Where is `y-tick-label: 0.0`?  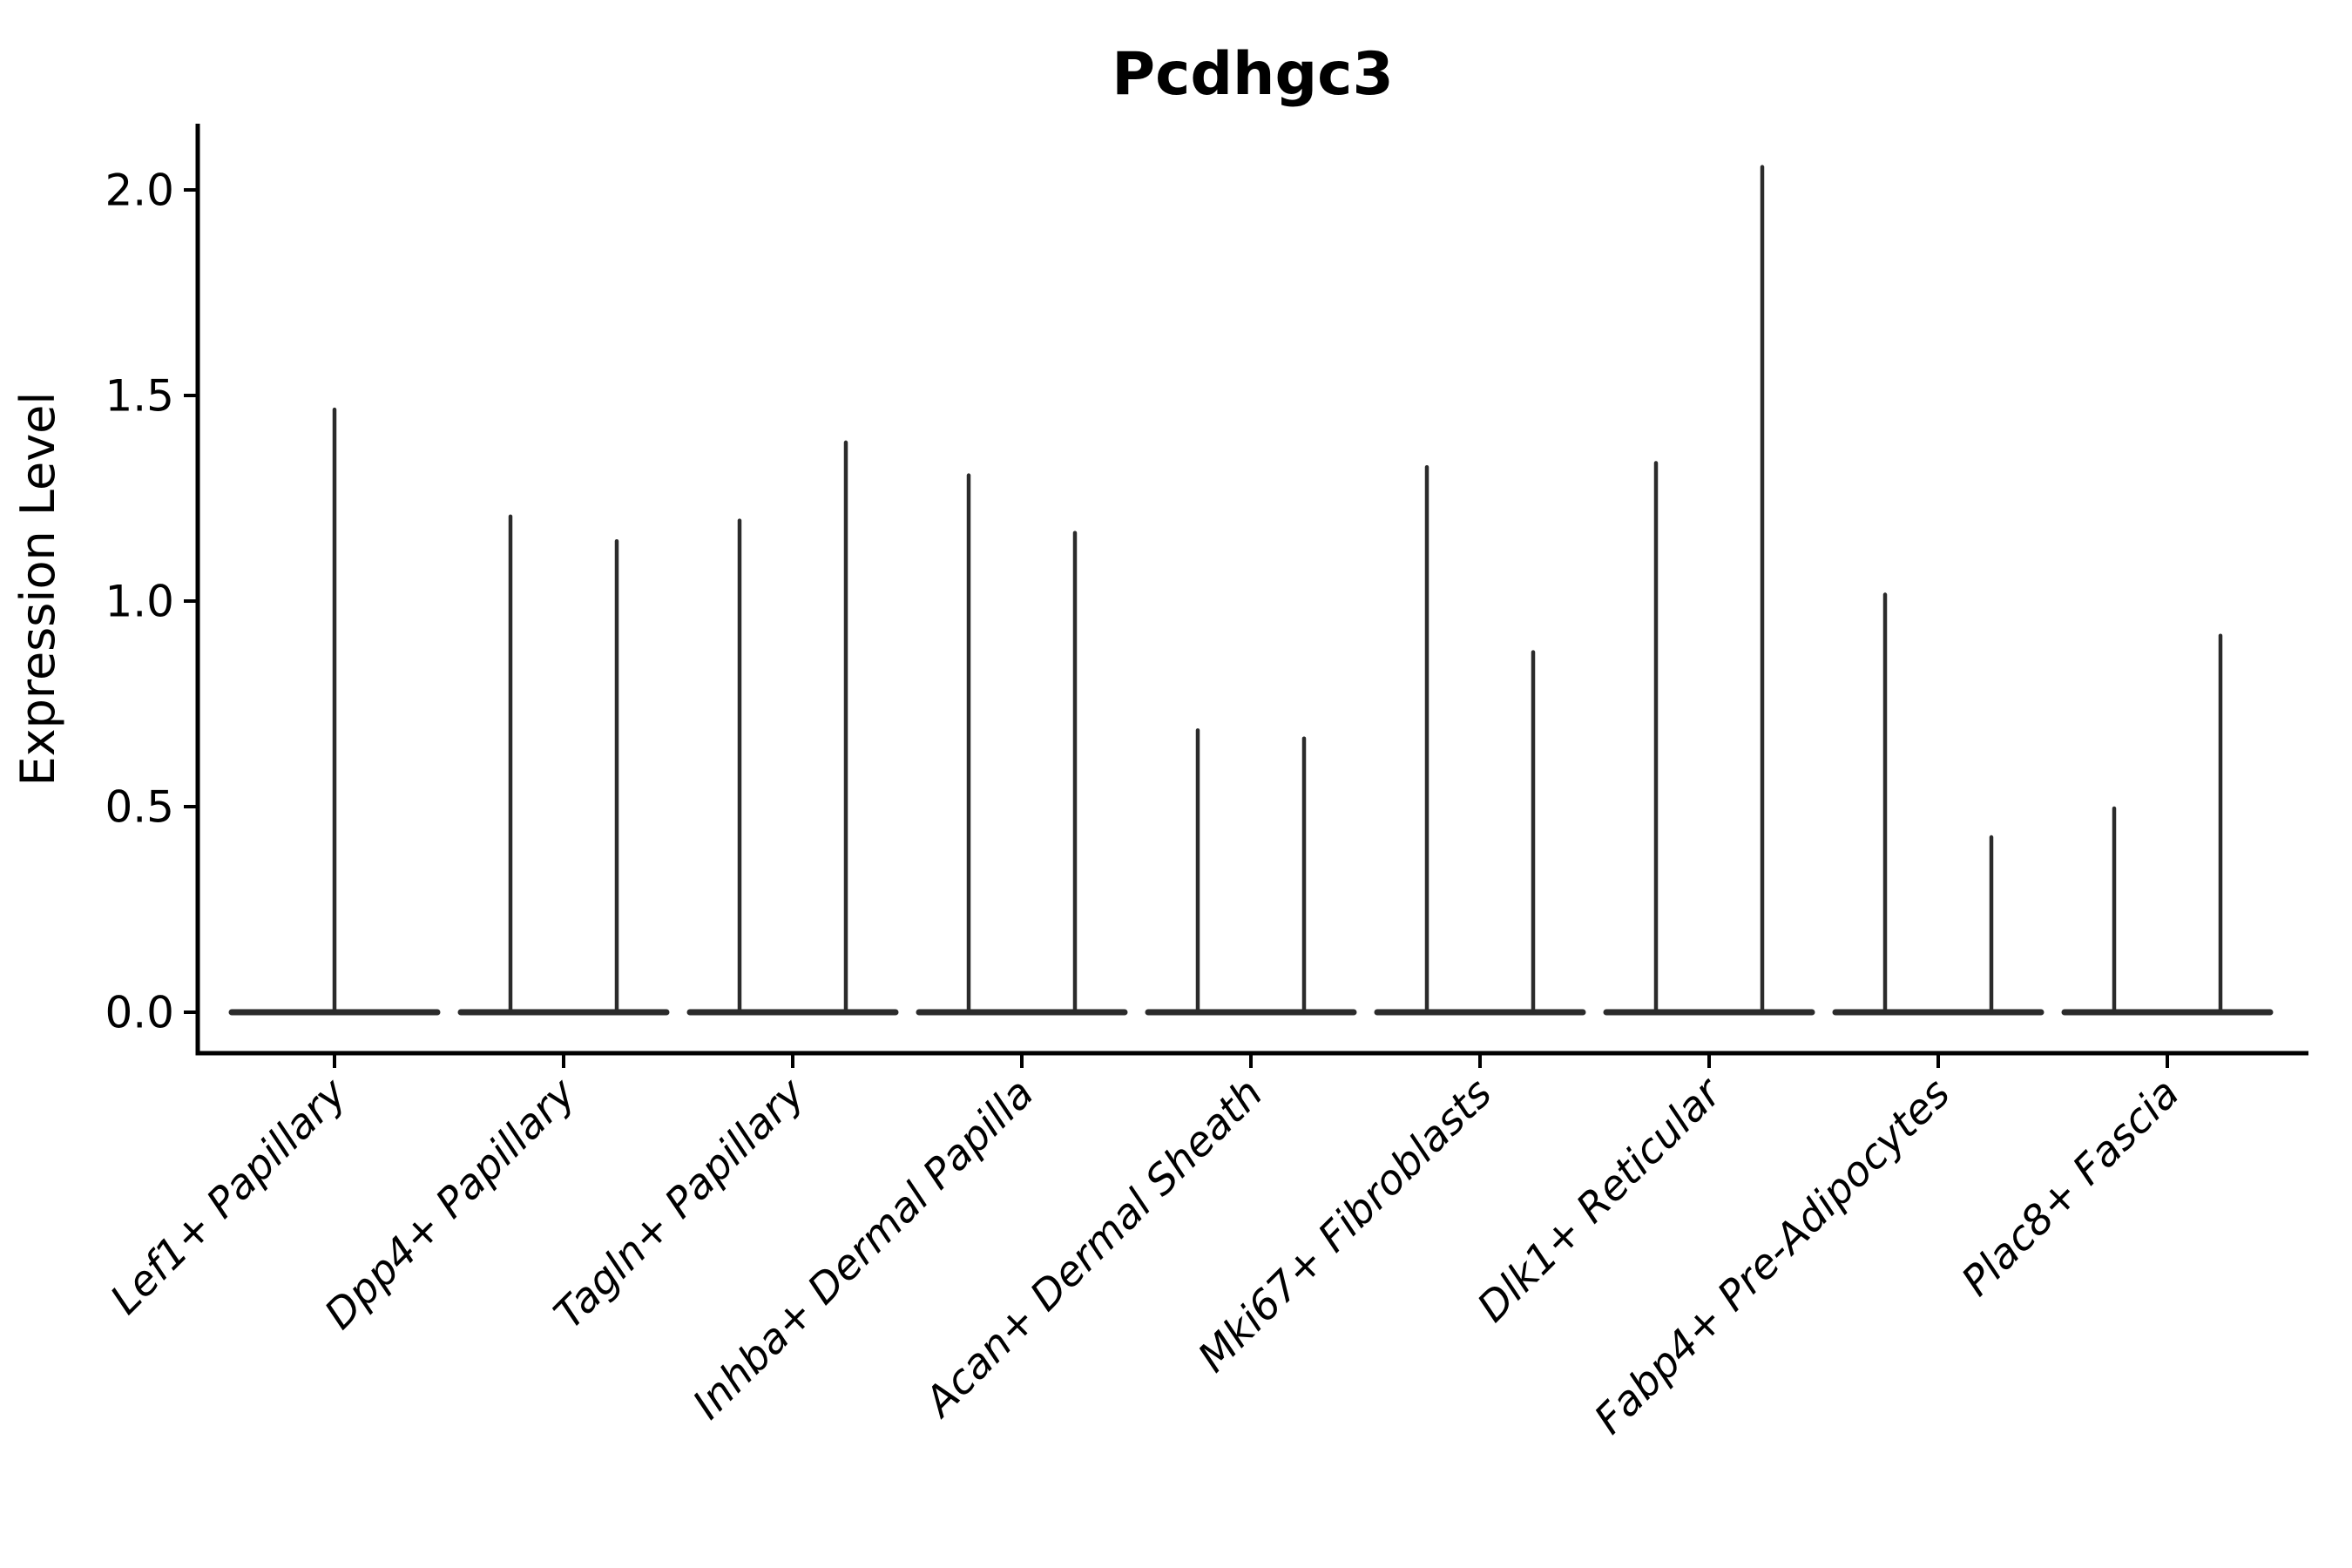 y-tick-label: 0.0 is located at coordinates (139, 1013).